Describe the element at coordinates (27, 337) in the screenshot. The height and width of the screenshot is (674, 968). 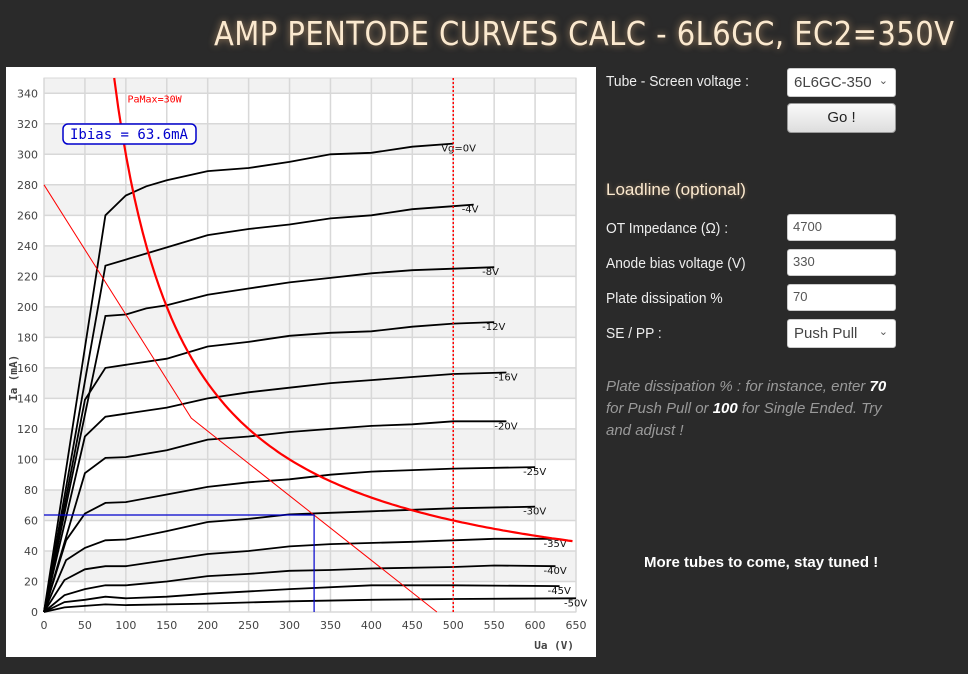
I see `y-tick-label: 180` at that location.